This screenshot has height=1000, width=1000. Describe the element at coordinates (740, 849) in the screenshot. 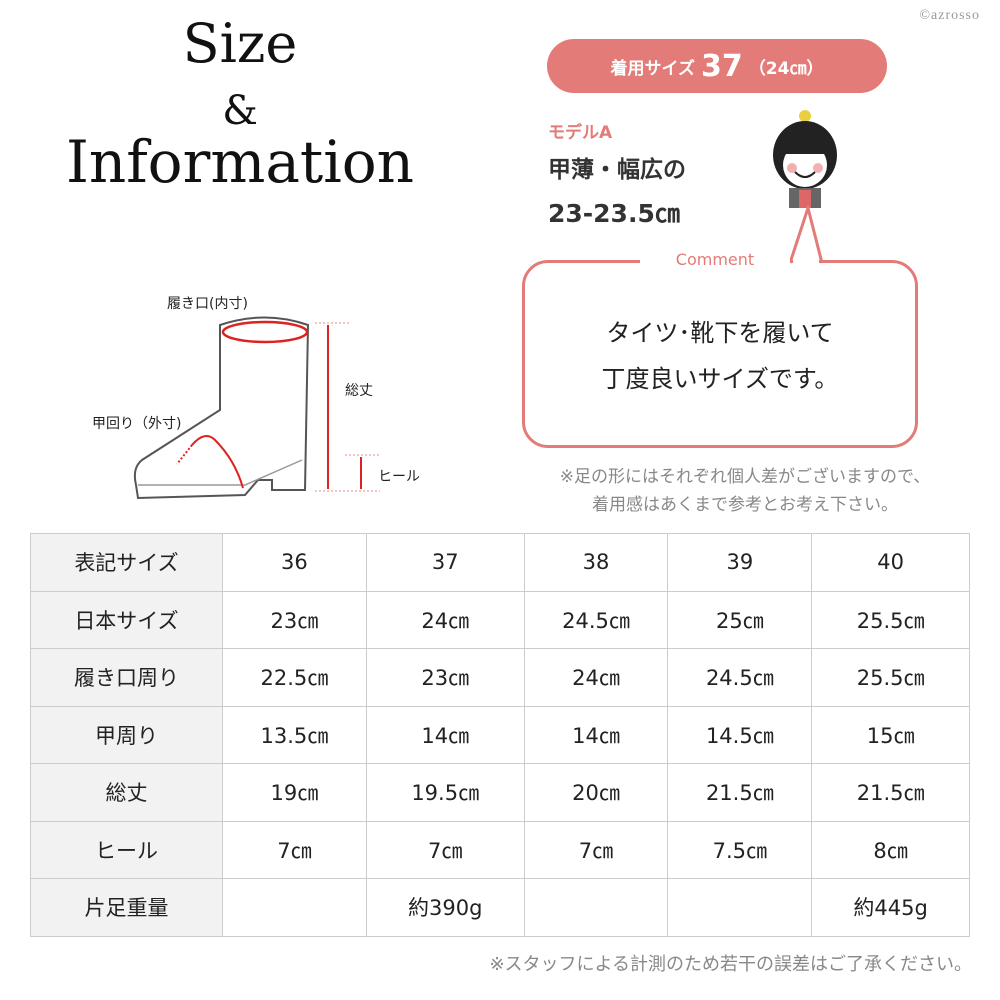

I see `table-cell: 7.5㎝` at that location.